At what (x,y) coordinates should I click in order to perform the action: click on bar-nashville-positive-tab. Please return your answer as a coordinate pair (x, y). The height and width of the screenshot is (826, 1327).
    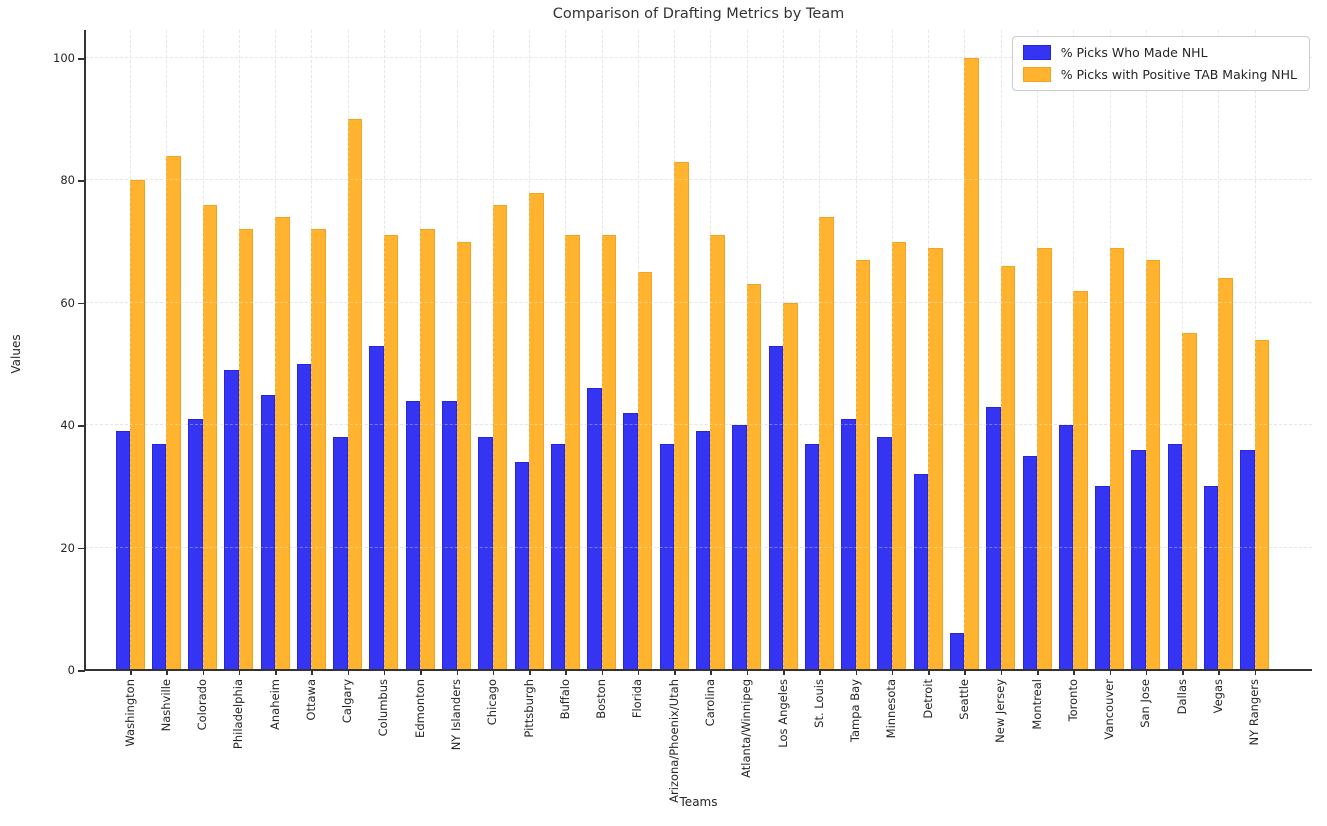
    Looking at the image, I should click on (173, 412).